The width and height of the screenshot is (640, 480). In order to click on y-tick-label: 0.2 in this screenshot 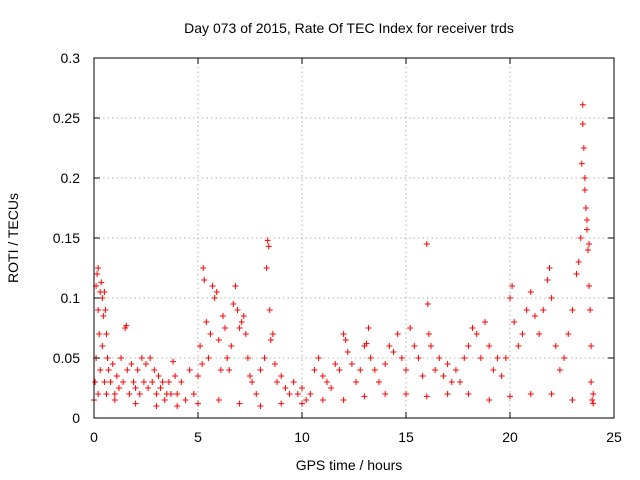, I will do `click(71, 178)`.